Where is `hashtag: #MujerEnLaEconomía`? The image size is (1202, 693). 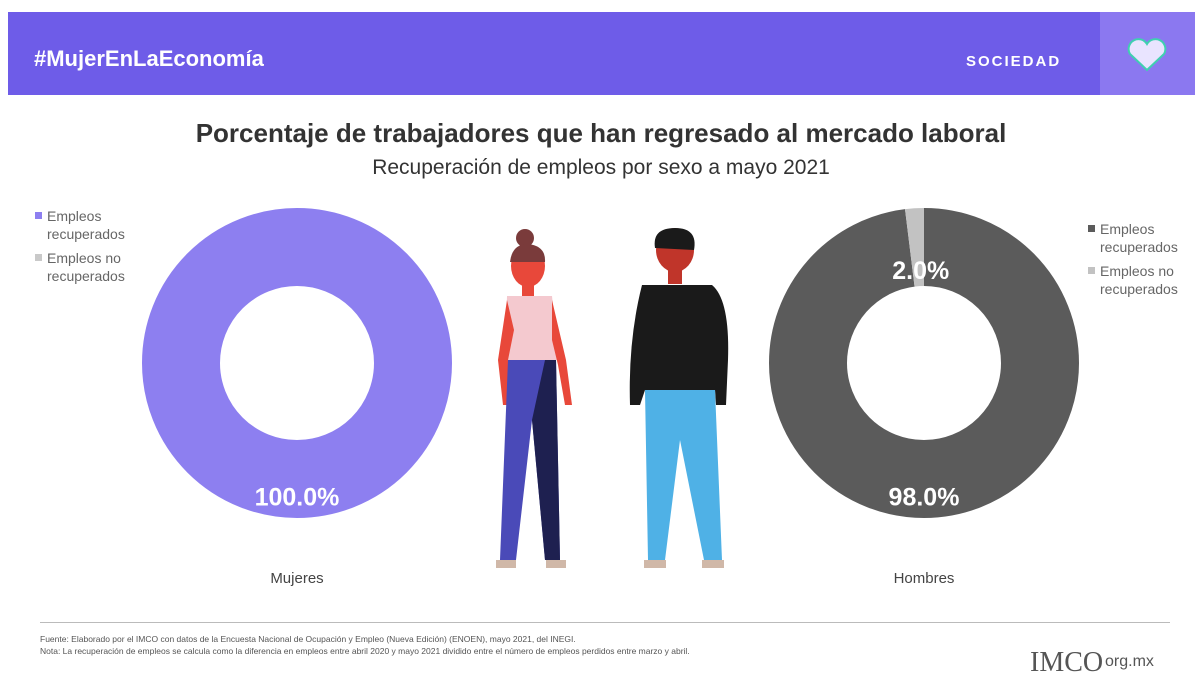
hashtag: #MujerEnLaEconomía is located at coordinates (149, 58).